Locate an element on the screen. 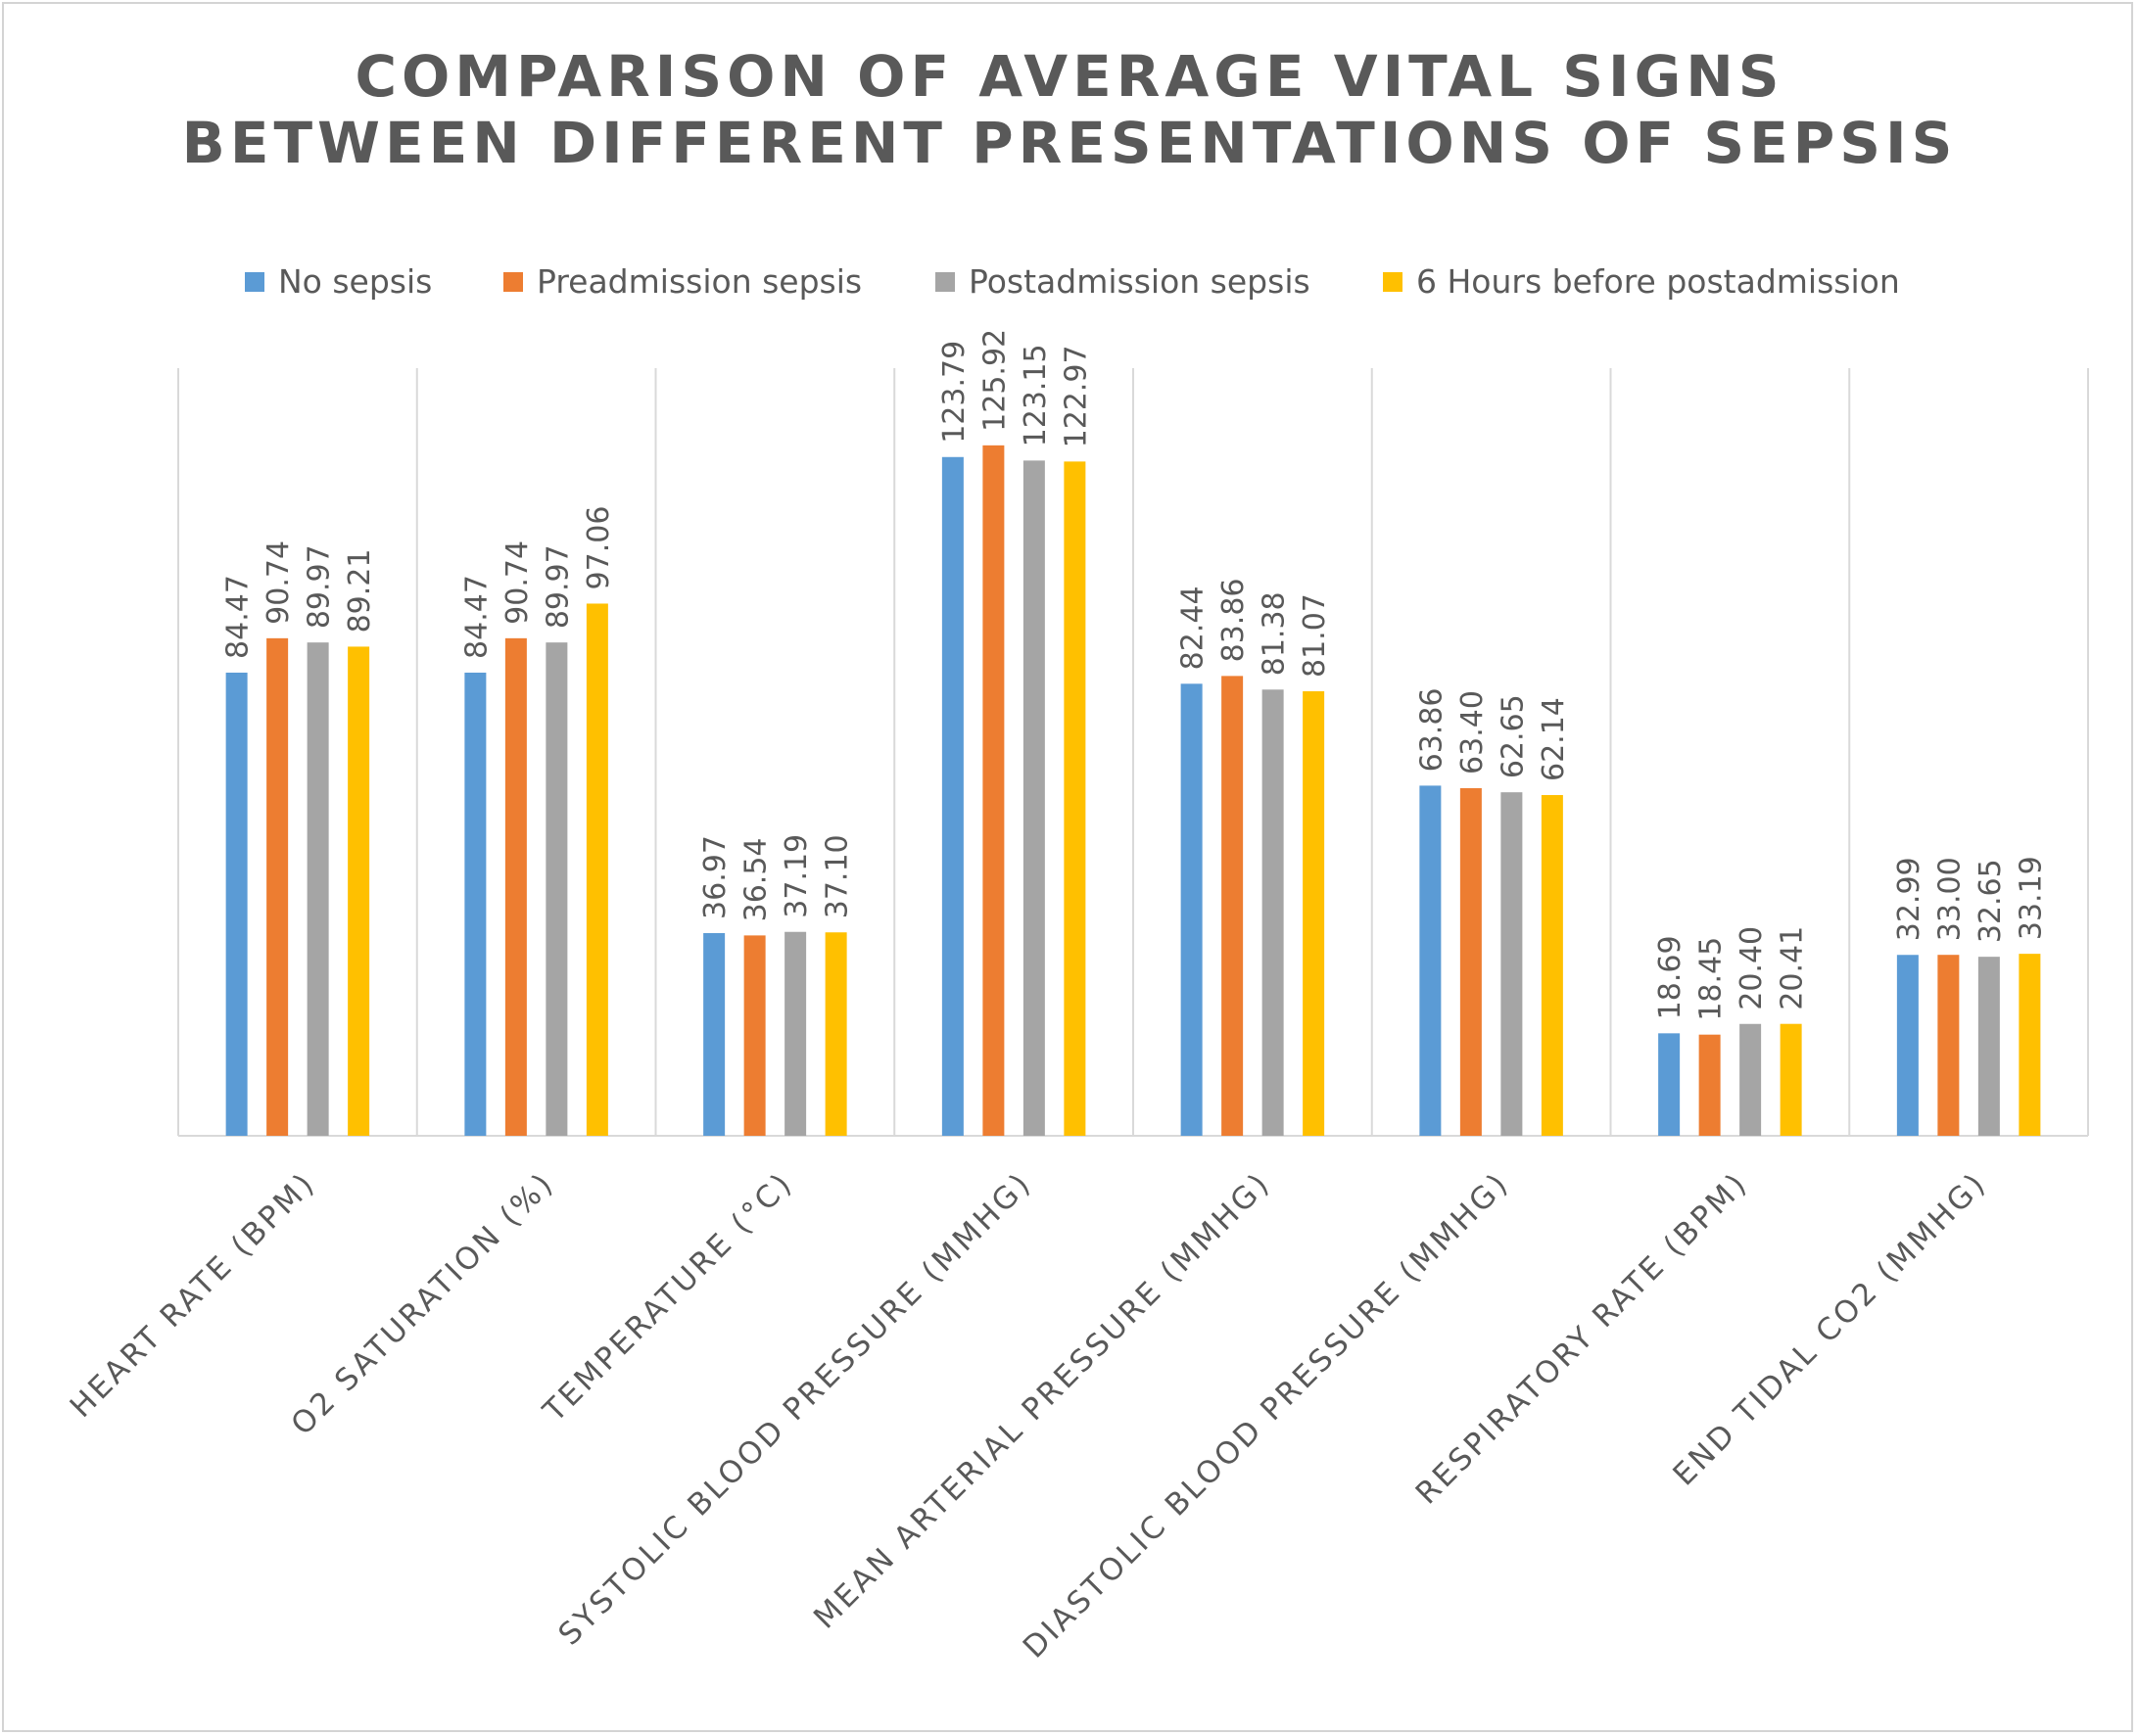 This screenshot has height=1736, width=2139. data-label-postadmission-sepsis-o2-saturation: 89.97 is located at coordinates (558, 587).